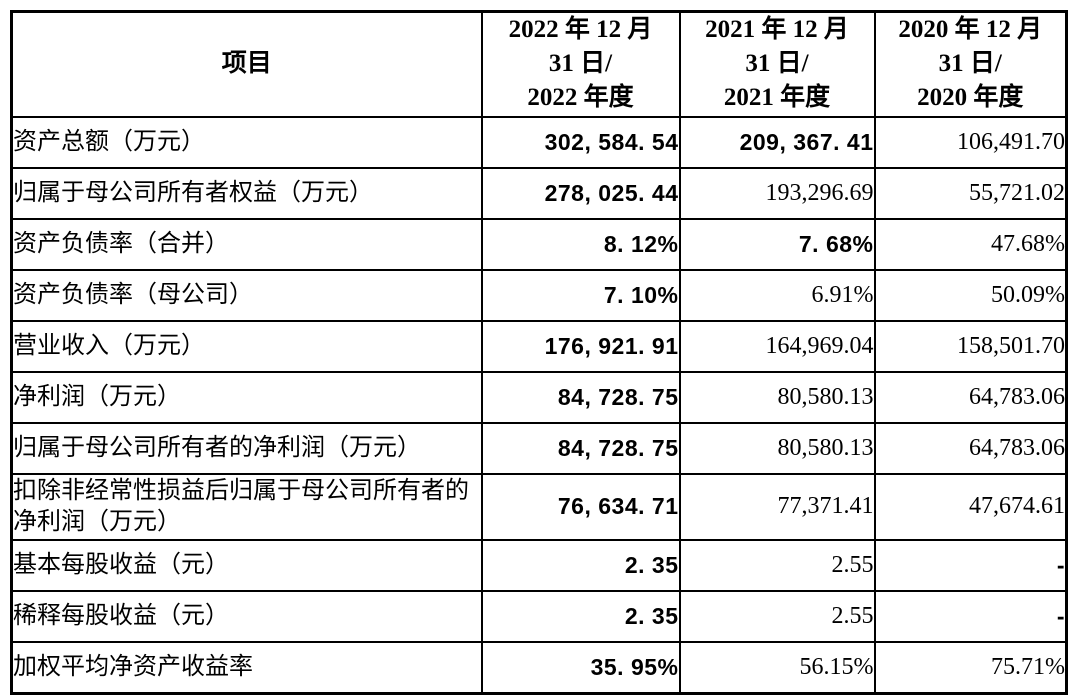 Image resolution: width=1080 pixels, height=700 pixels. I want to click on value-2022: 76, 634. 71, so click(580, 506).